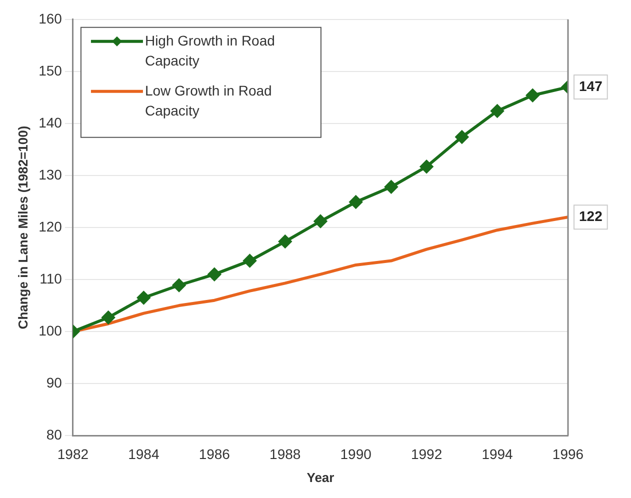 The image size is (631, 498). What do you see at coordinates (568, 454) in the screenshot?
I see `x-tick-label: 1996` at bounding box center [568, 454].